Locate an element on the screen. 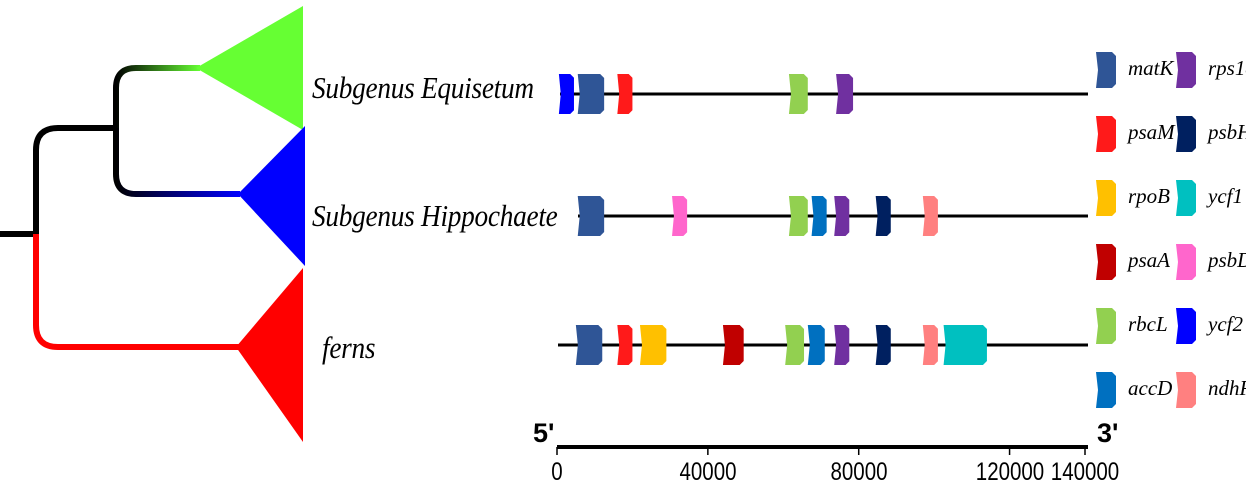  legend-swatch-psbD is located at coordinates (1186, 262).